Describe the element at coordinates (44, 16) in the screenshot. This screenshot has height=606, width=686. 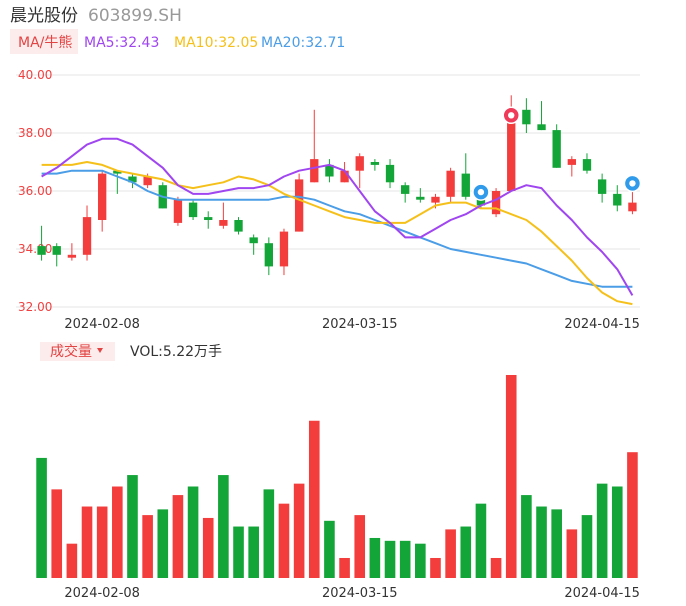
I see `stock-name: 晨光股份` at that location.